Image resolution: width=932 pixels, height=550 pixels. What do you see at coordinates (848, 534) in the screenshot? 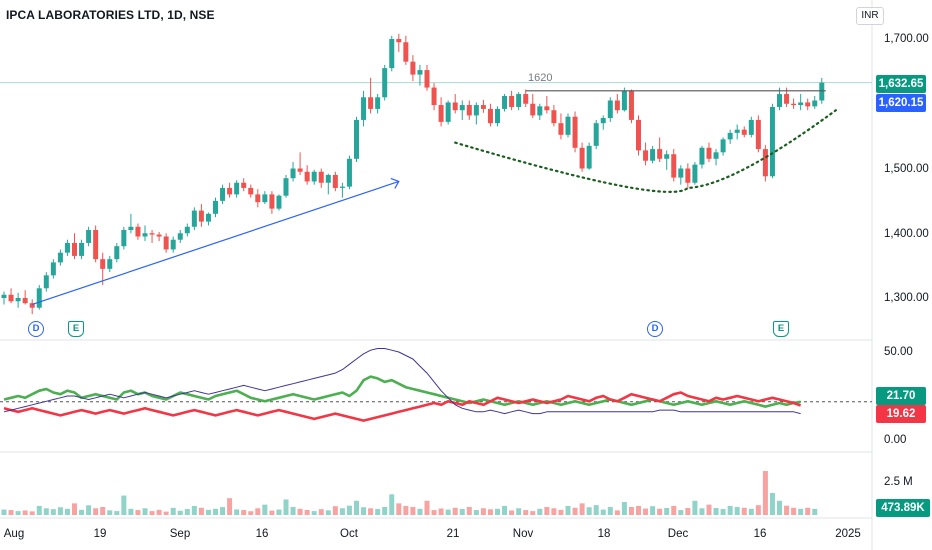
I see `x-tick-label: 2025` at bounding box center [848, 534].